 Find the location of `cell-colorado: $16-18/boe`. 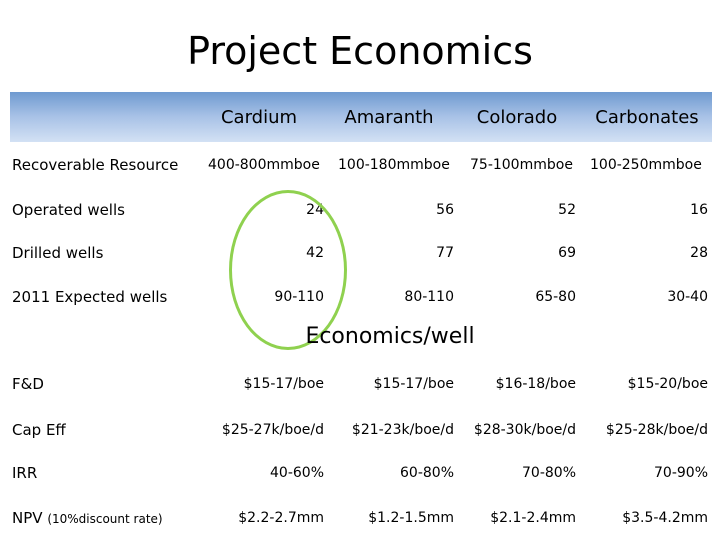

cell-colorado: $16-18/boe is located at coordinates (535, 384).